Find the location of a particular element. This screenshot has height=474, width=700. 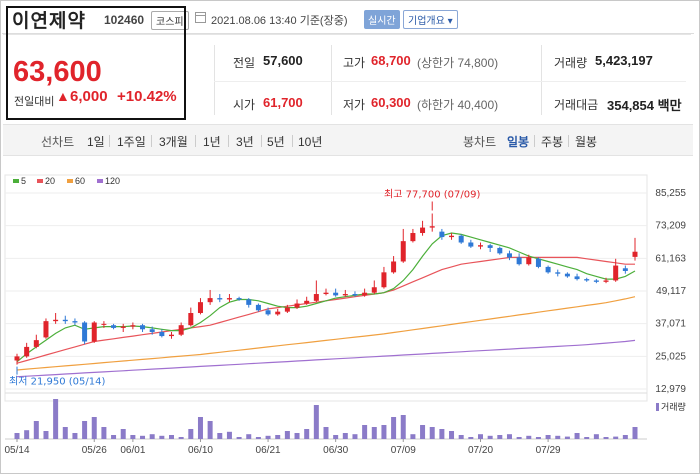

period-3m: 3개월 is located at coordinates (173, 142).